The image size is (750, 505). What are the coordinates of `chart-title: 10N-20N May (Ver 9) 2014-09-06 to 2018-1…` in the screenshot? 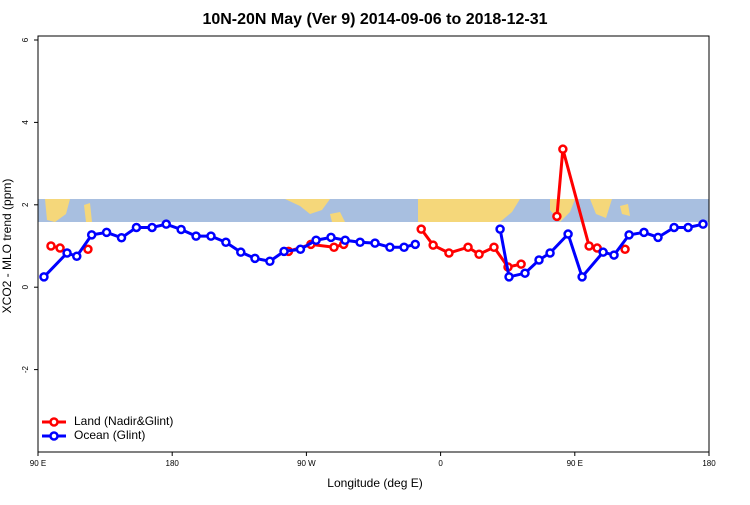 It's located at (374, 19).